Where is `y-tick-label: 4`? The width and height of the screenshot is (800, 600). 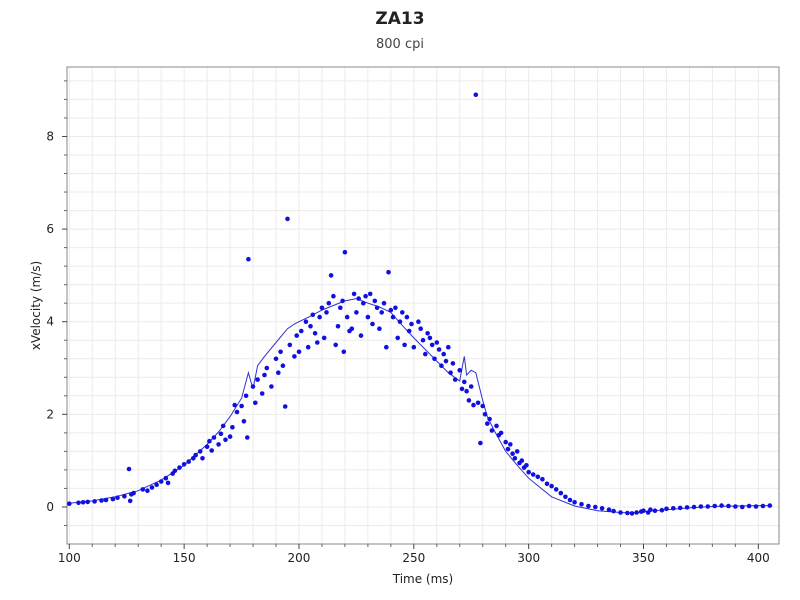 y-tick-label: 4 is located at coordinates (50, 322).